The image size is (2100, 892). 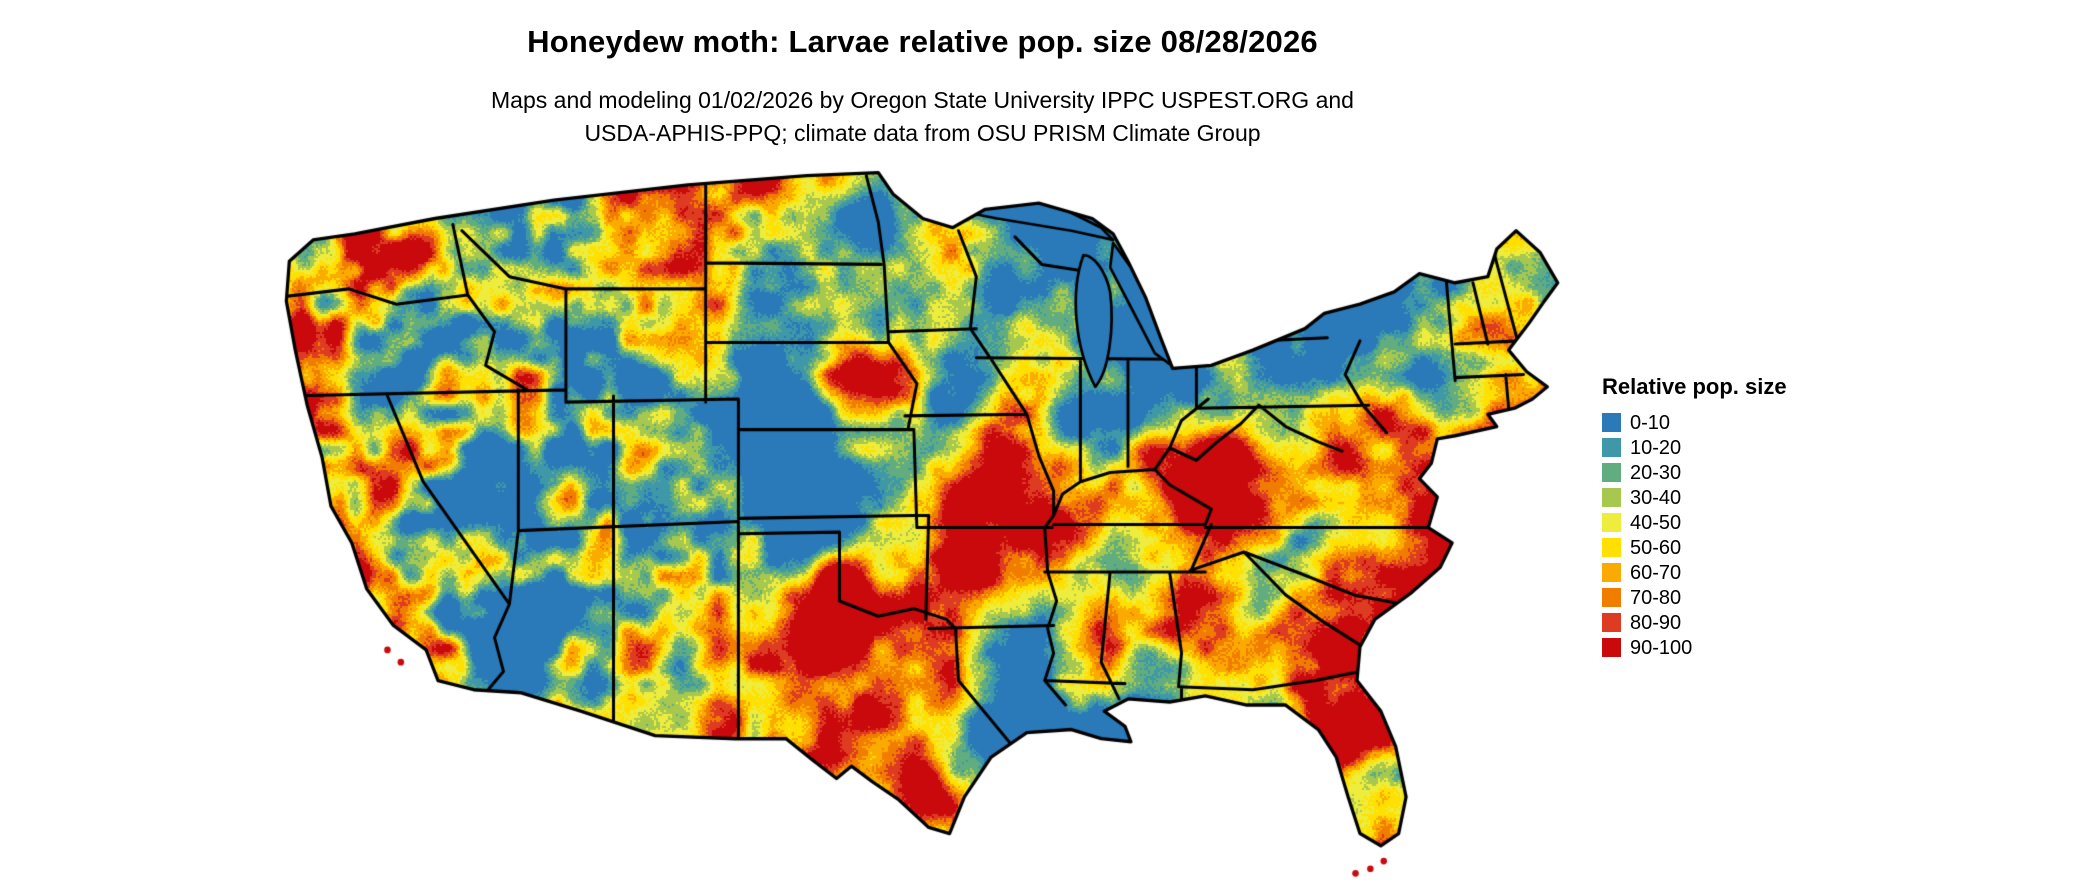 What do you see at coordinates (1694, 547) in the screenshot?
I see `legend-item: 50-60` at bounding box center [1694, 547].